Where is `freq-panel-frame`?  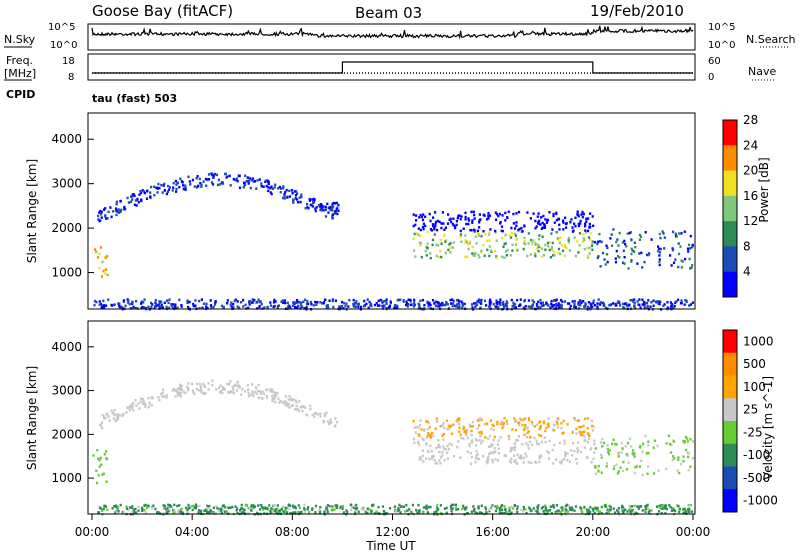
freq-panel-frame is located at coordinates (391, 67).